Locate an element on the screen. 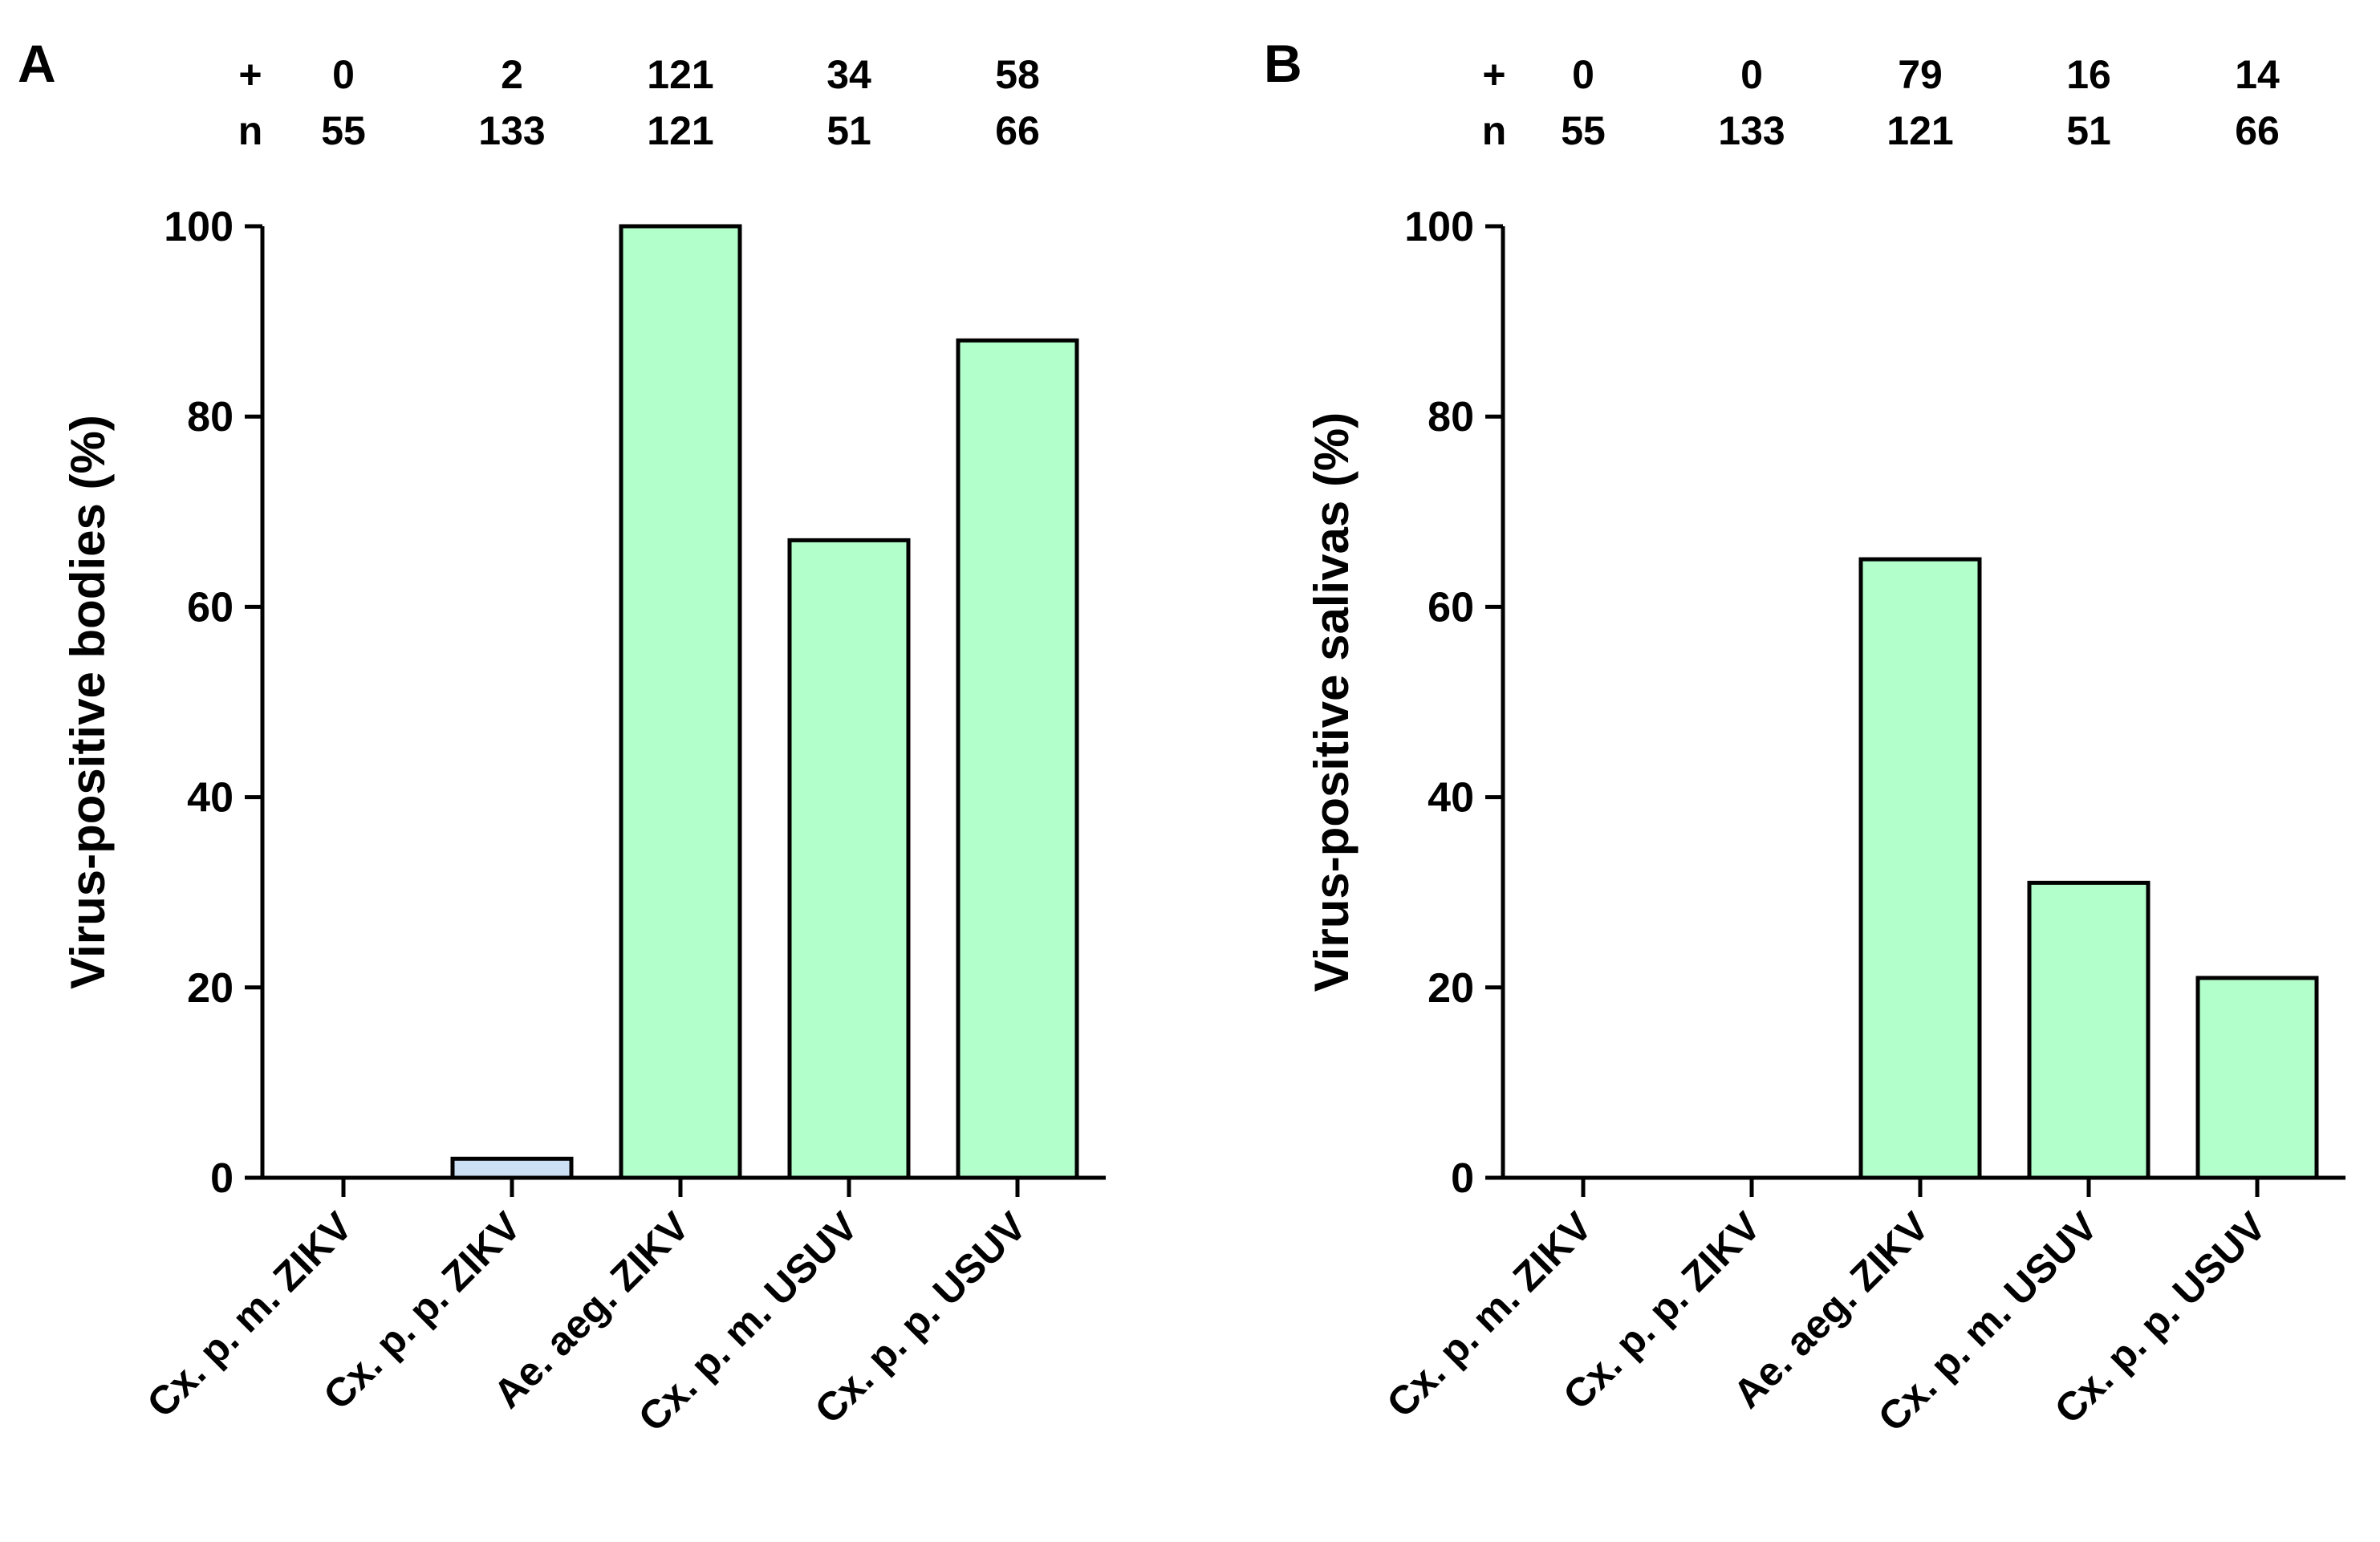 The image size is (2380, 1542). positive-count: 14 is located at coordinates (2257, 74).